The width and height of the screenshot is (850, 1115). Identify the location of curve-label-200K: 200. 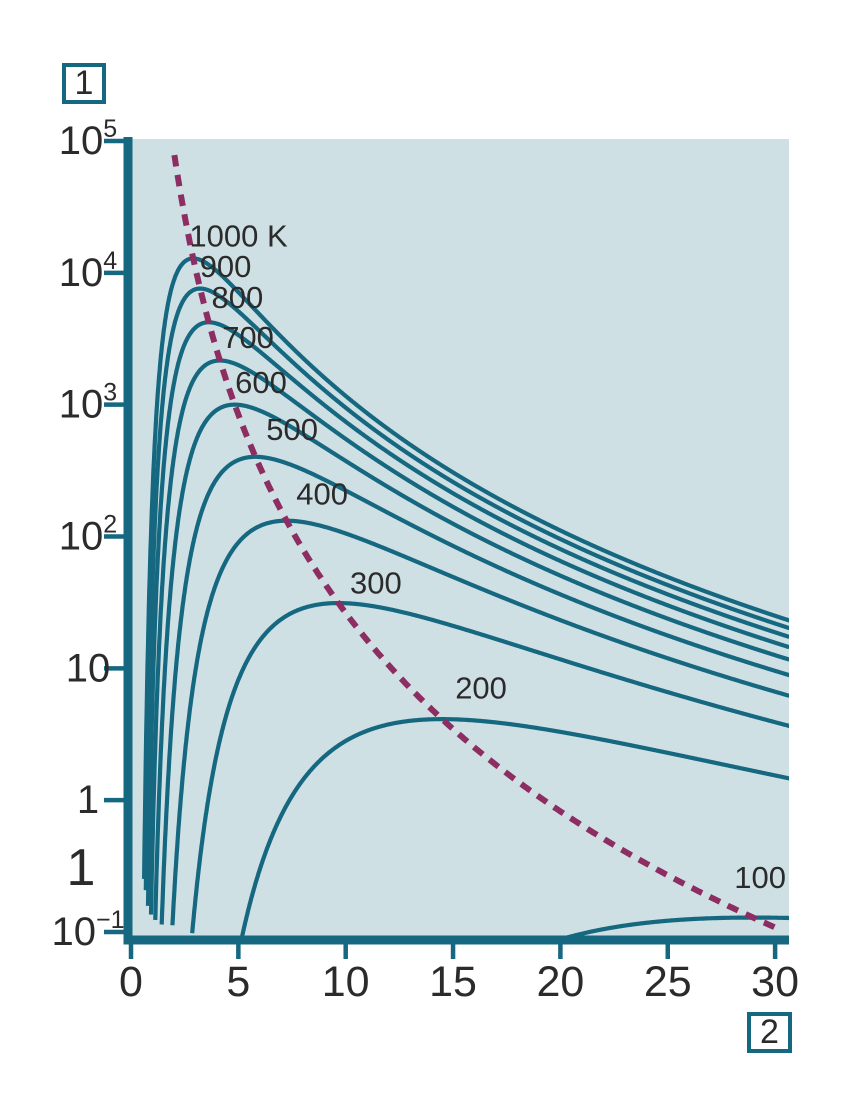
(481, 688).